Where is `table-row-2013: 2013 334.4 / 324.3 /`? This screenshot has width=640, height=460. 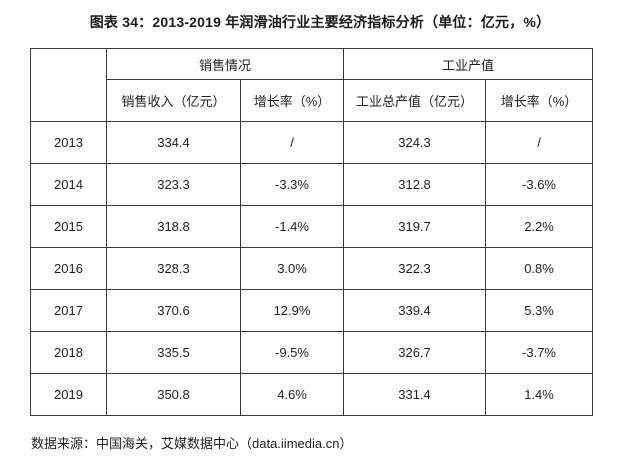 table-row-2013: 2013 334.4 / 324.3 / is located at coordinates (312, 142).